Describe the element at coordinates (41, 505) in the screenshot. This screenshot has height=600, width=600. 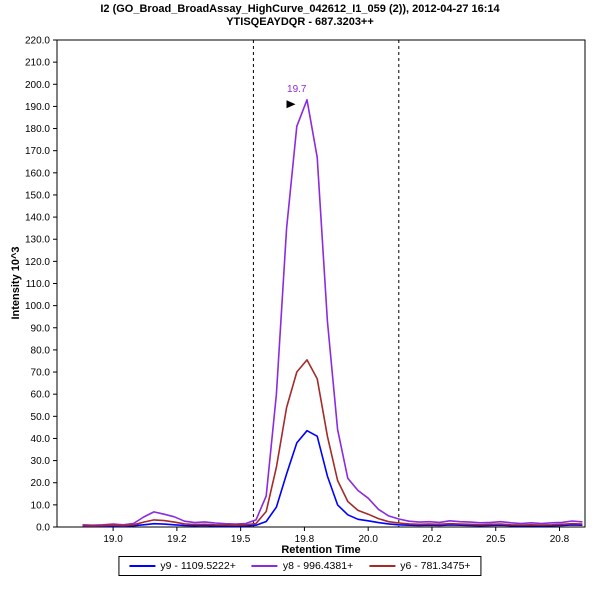
I see `y-tick-label: 10.0` at that location.